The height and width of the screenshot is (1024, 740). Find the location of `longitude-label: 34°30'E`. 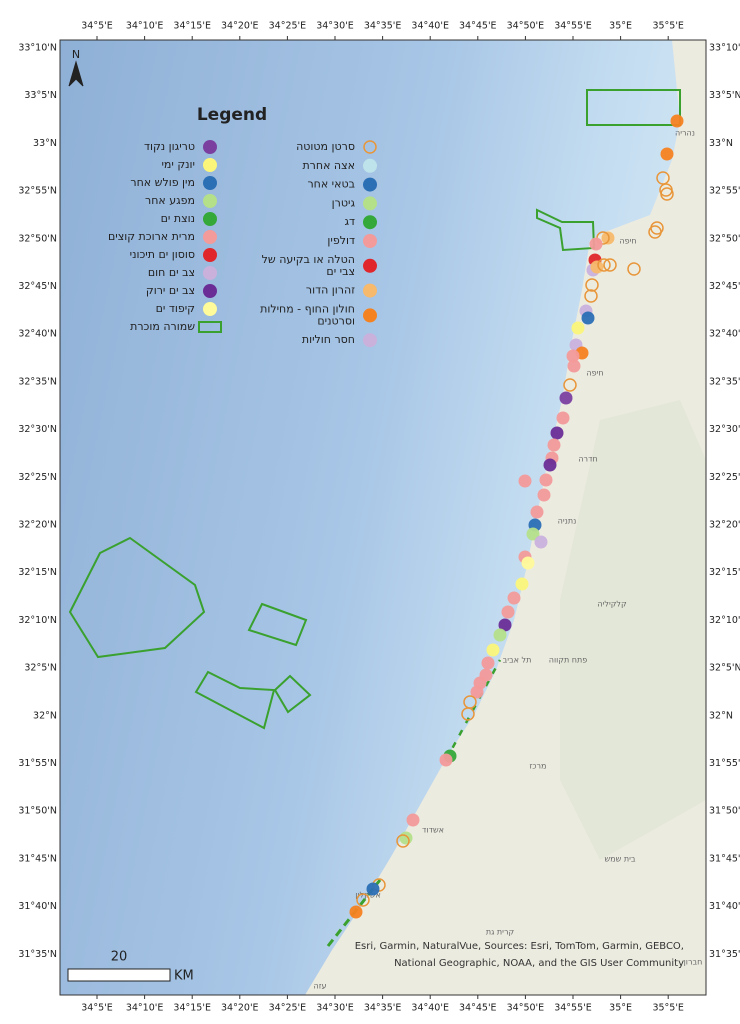

longitude-label: 34°30'E is located at coordinates (335, 26).